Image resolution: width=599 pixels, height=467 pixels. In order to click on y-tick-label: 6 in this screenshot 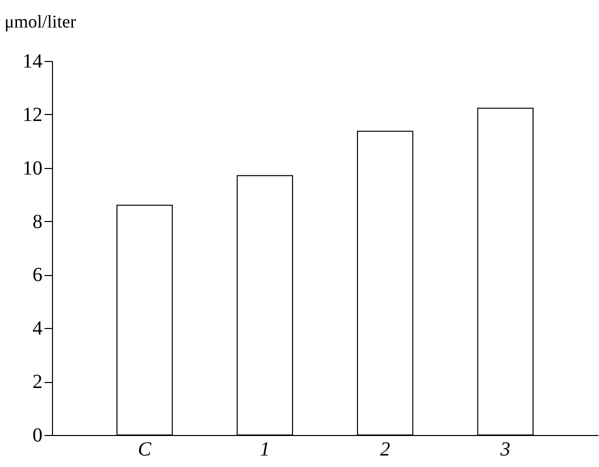, I will do `click(37, 275)`.